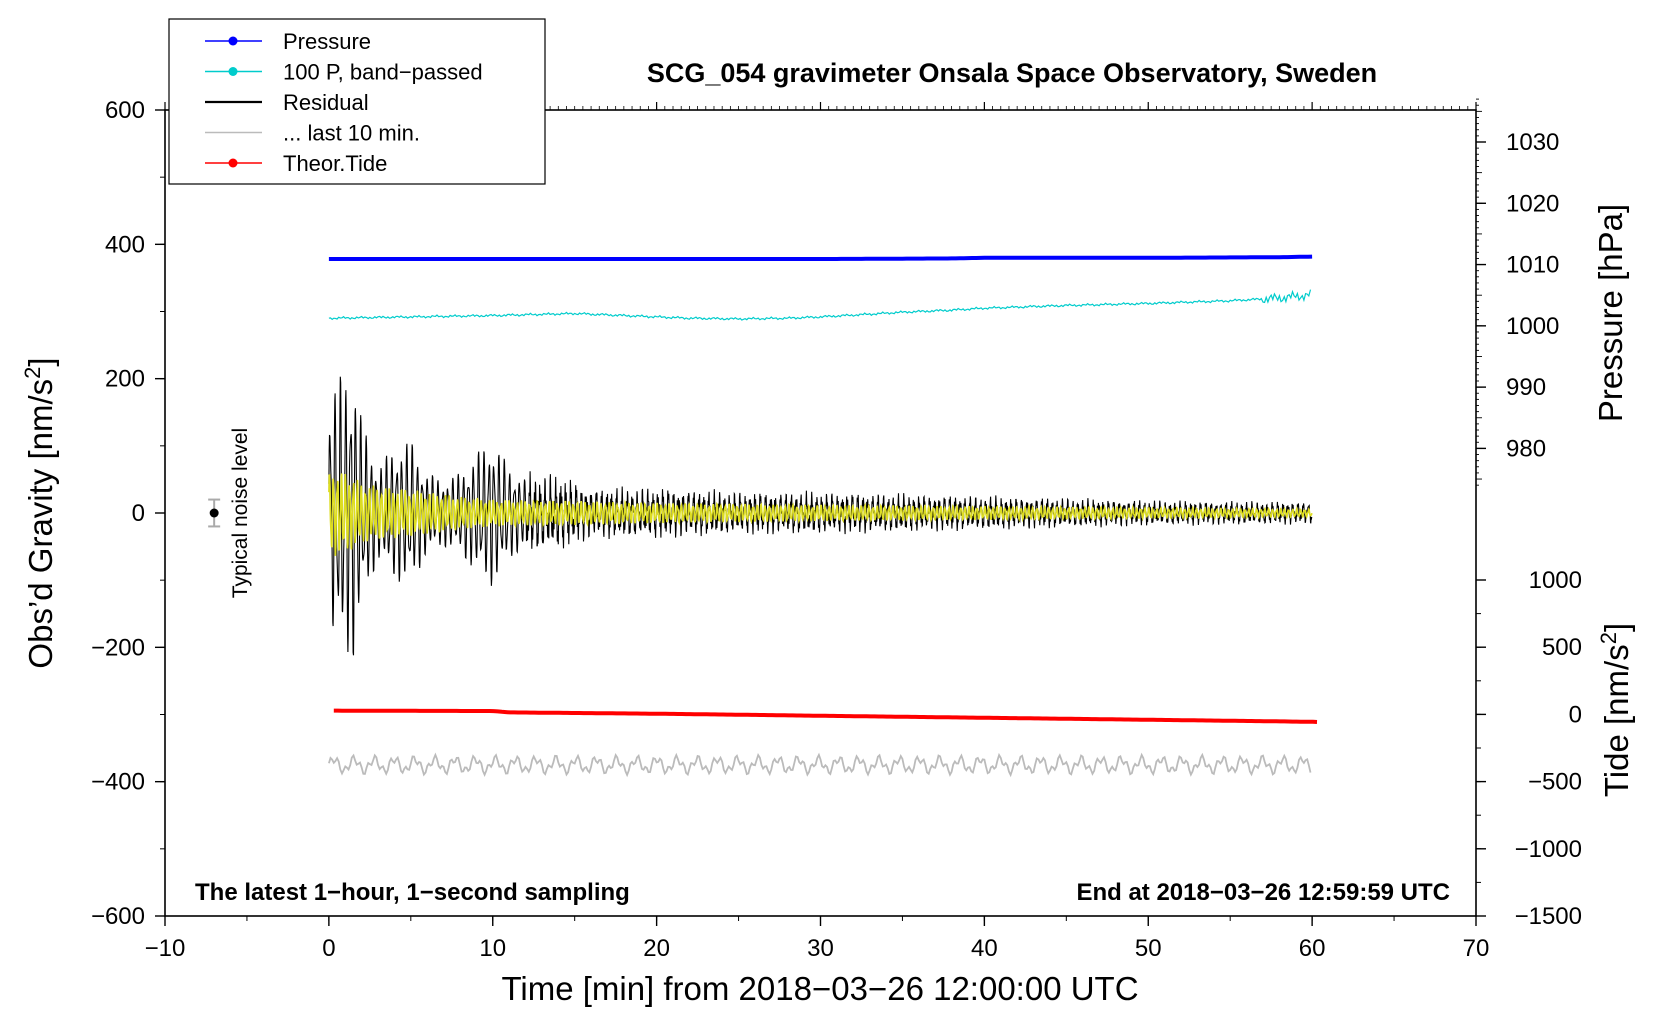  I want to click on pressure-axis-label: Pressure [hPa], so click(1610, 313).